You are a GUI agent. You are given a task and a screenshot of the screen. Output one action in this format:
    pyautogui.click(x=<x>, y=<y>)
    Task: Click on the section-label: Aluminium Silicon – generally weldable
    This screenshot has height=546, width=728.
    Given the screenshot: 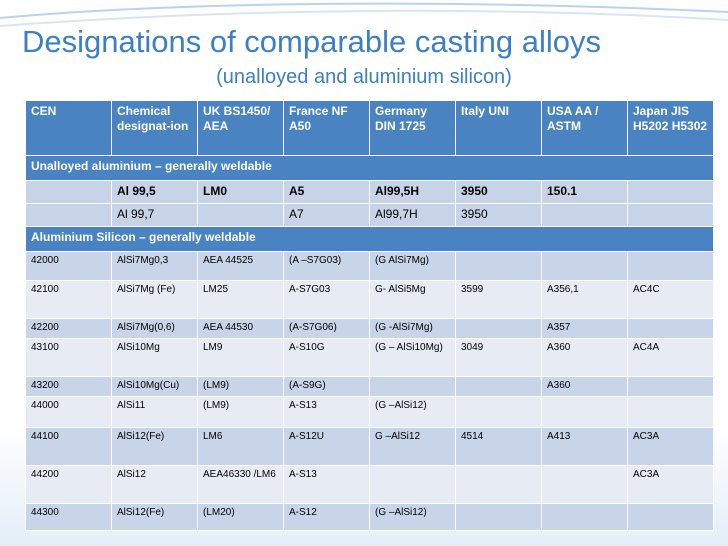 What is the action you would take?
    pyautogui.click(x=369, y=239)
    